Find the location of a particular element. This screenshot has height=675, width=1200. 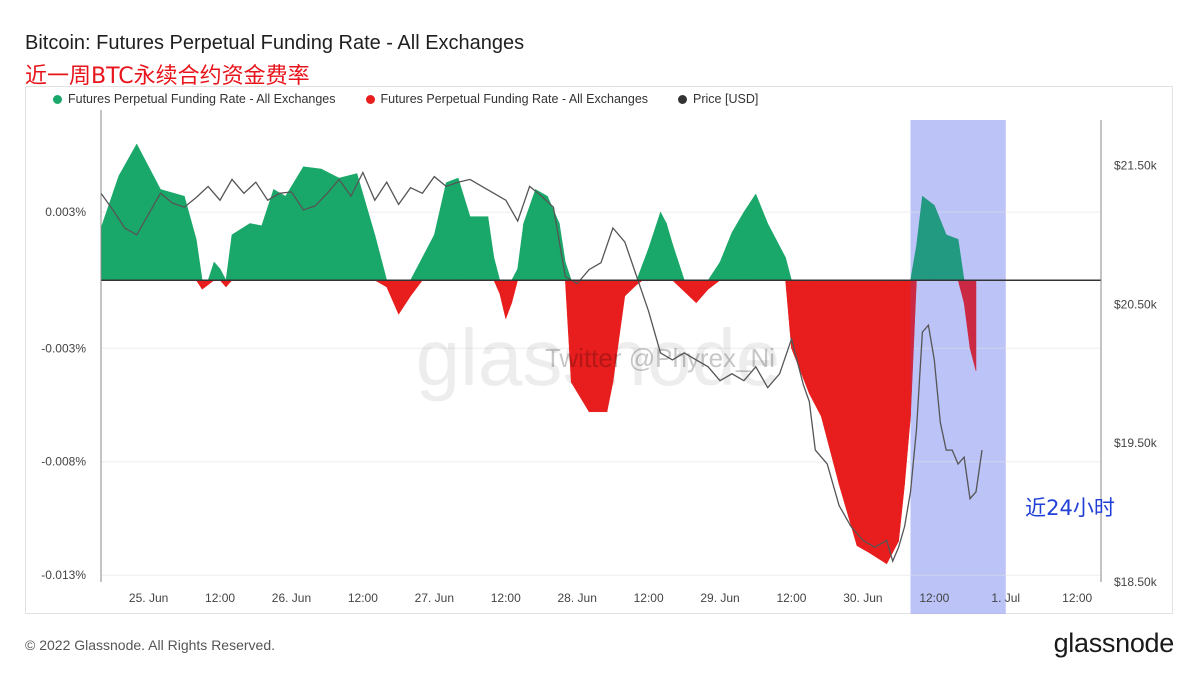

funding-rate-positive-area is located at coordinates (532, 212).